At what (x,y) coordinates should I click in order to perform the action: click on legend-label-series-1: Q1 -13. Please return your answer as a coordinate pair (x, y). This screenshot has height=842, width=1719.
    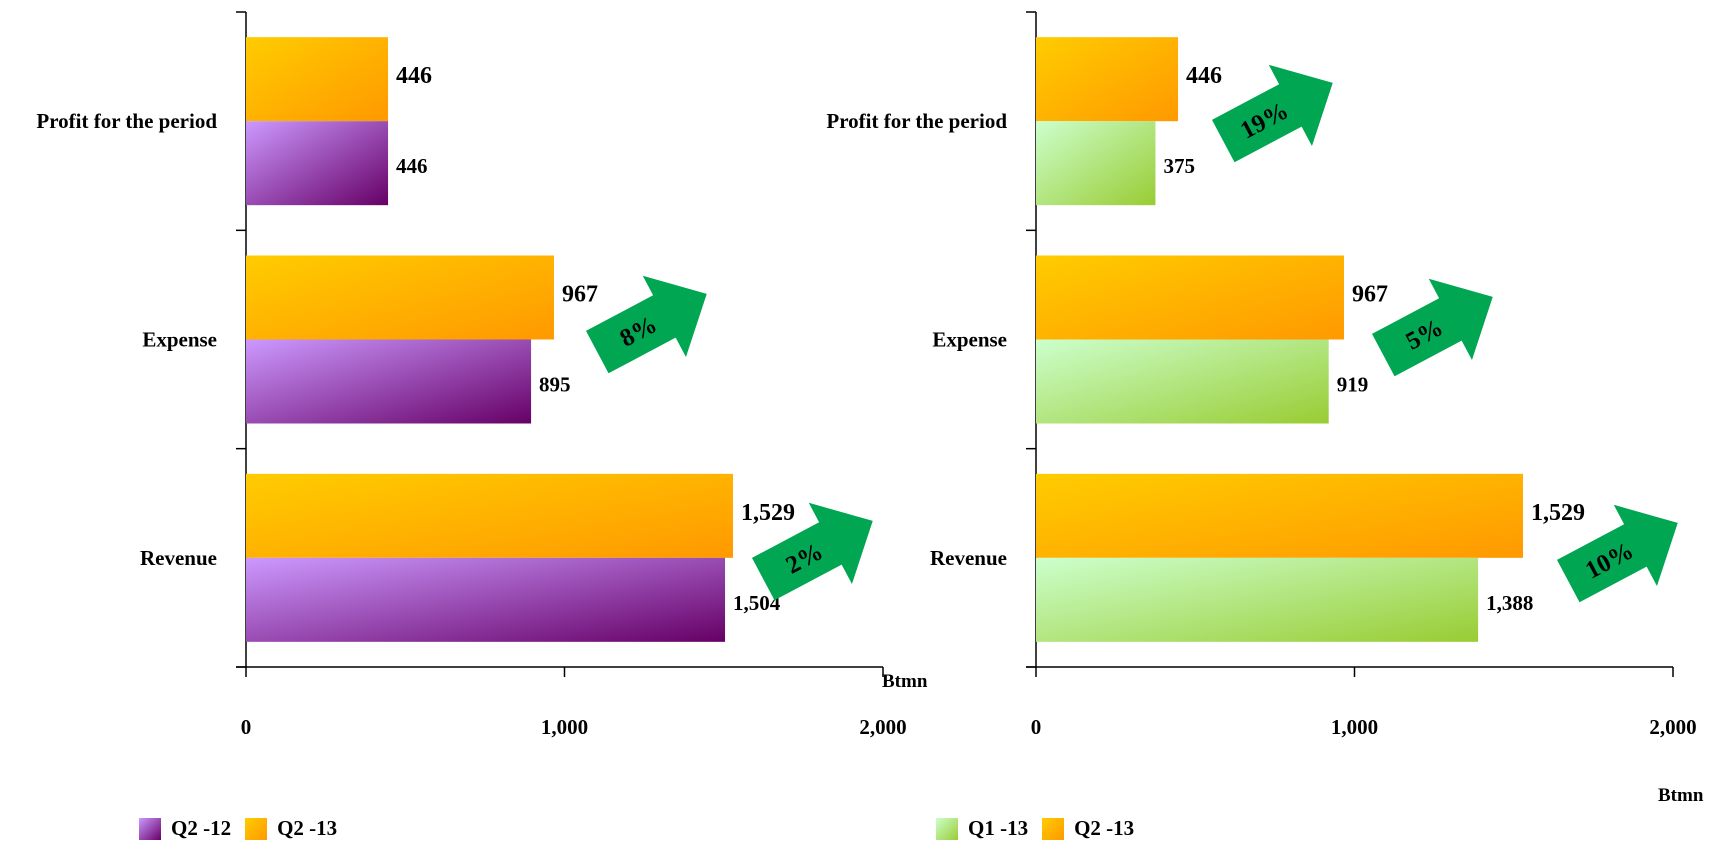
    Looking at the image, I should click on (998, 828).